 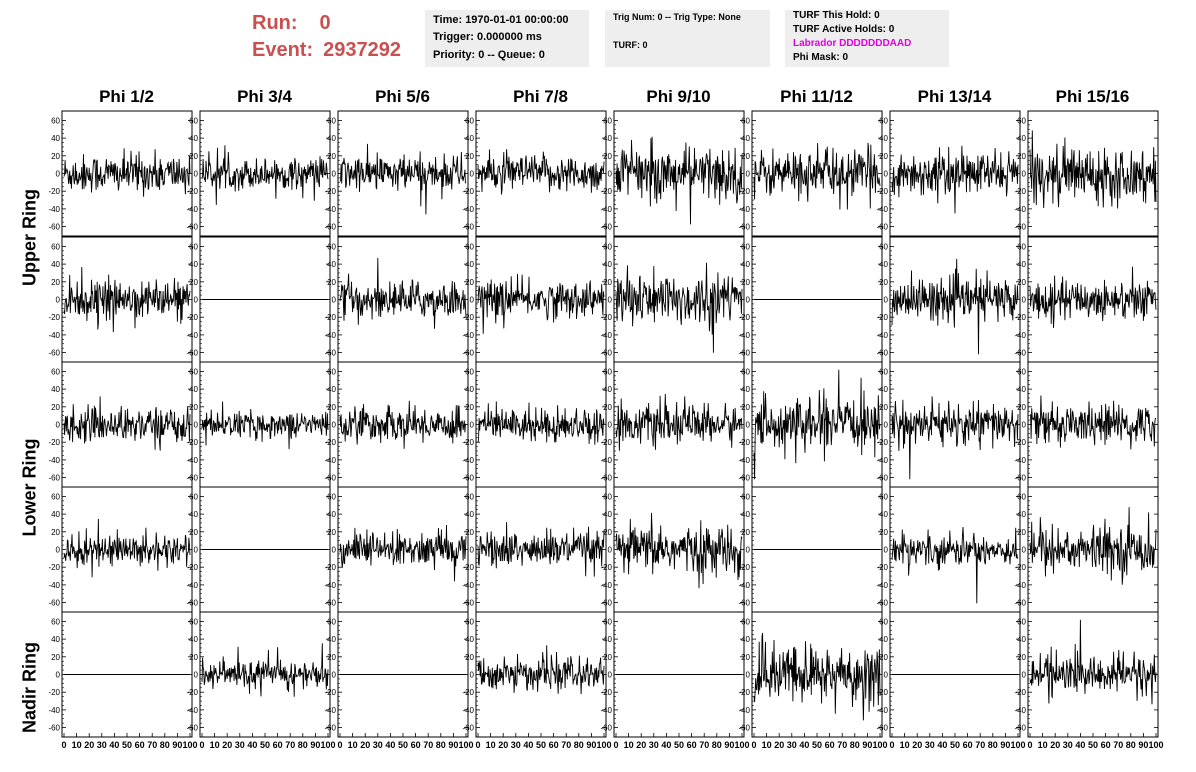 What do you see at coordinates (487, 37) in the screenshot?
I see `trigger-text: Trigger: 0.000000 ms` at bounding box center [487, 37].